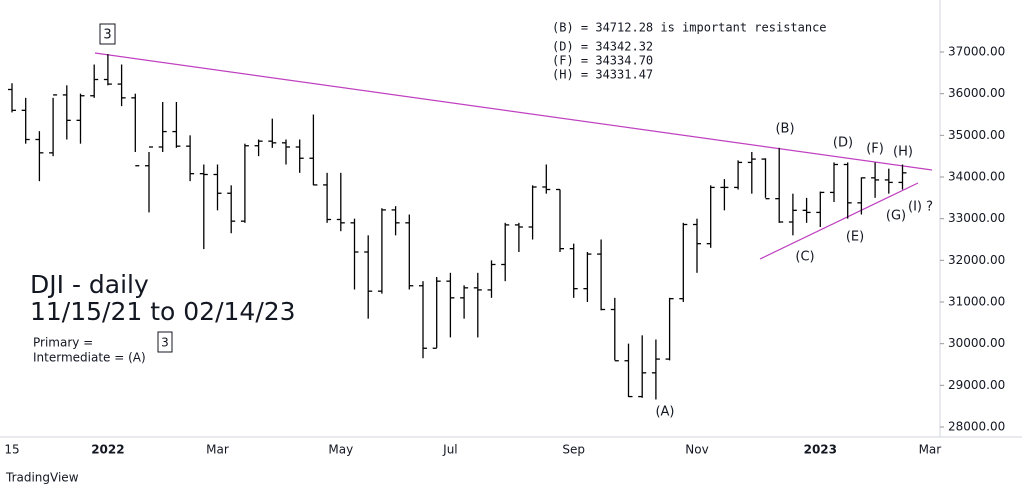 The width and height of the screenshot is (1022, 488). Describe the element at coordinates (976, 52) in the screenshot. I see `y-tick-label: 37000.00` at that location.